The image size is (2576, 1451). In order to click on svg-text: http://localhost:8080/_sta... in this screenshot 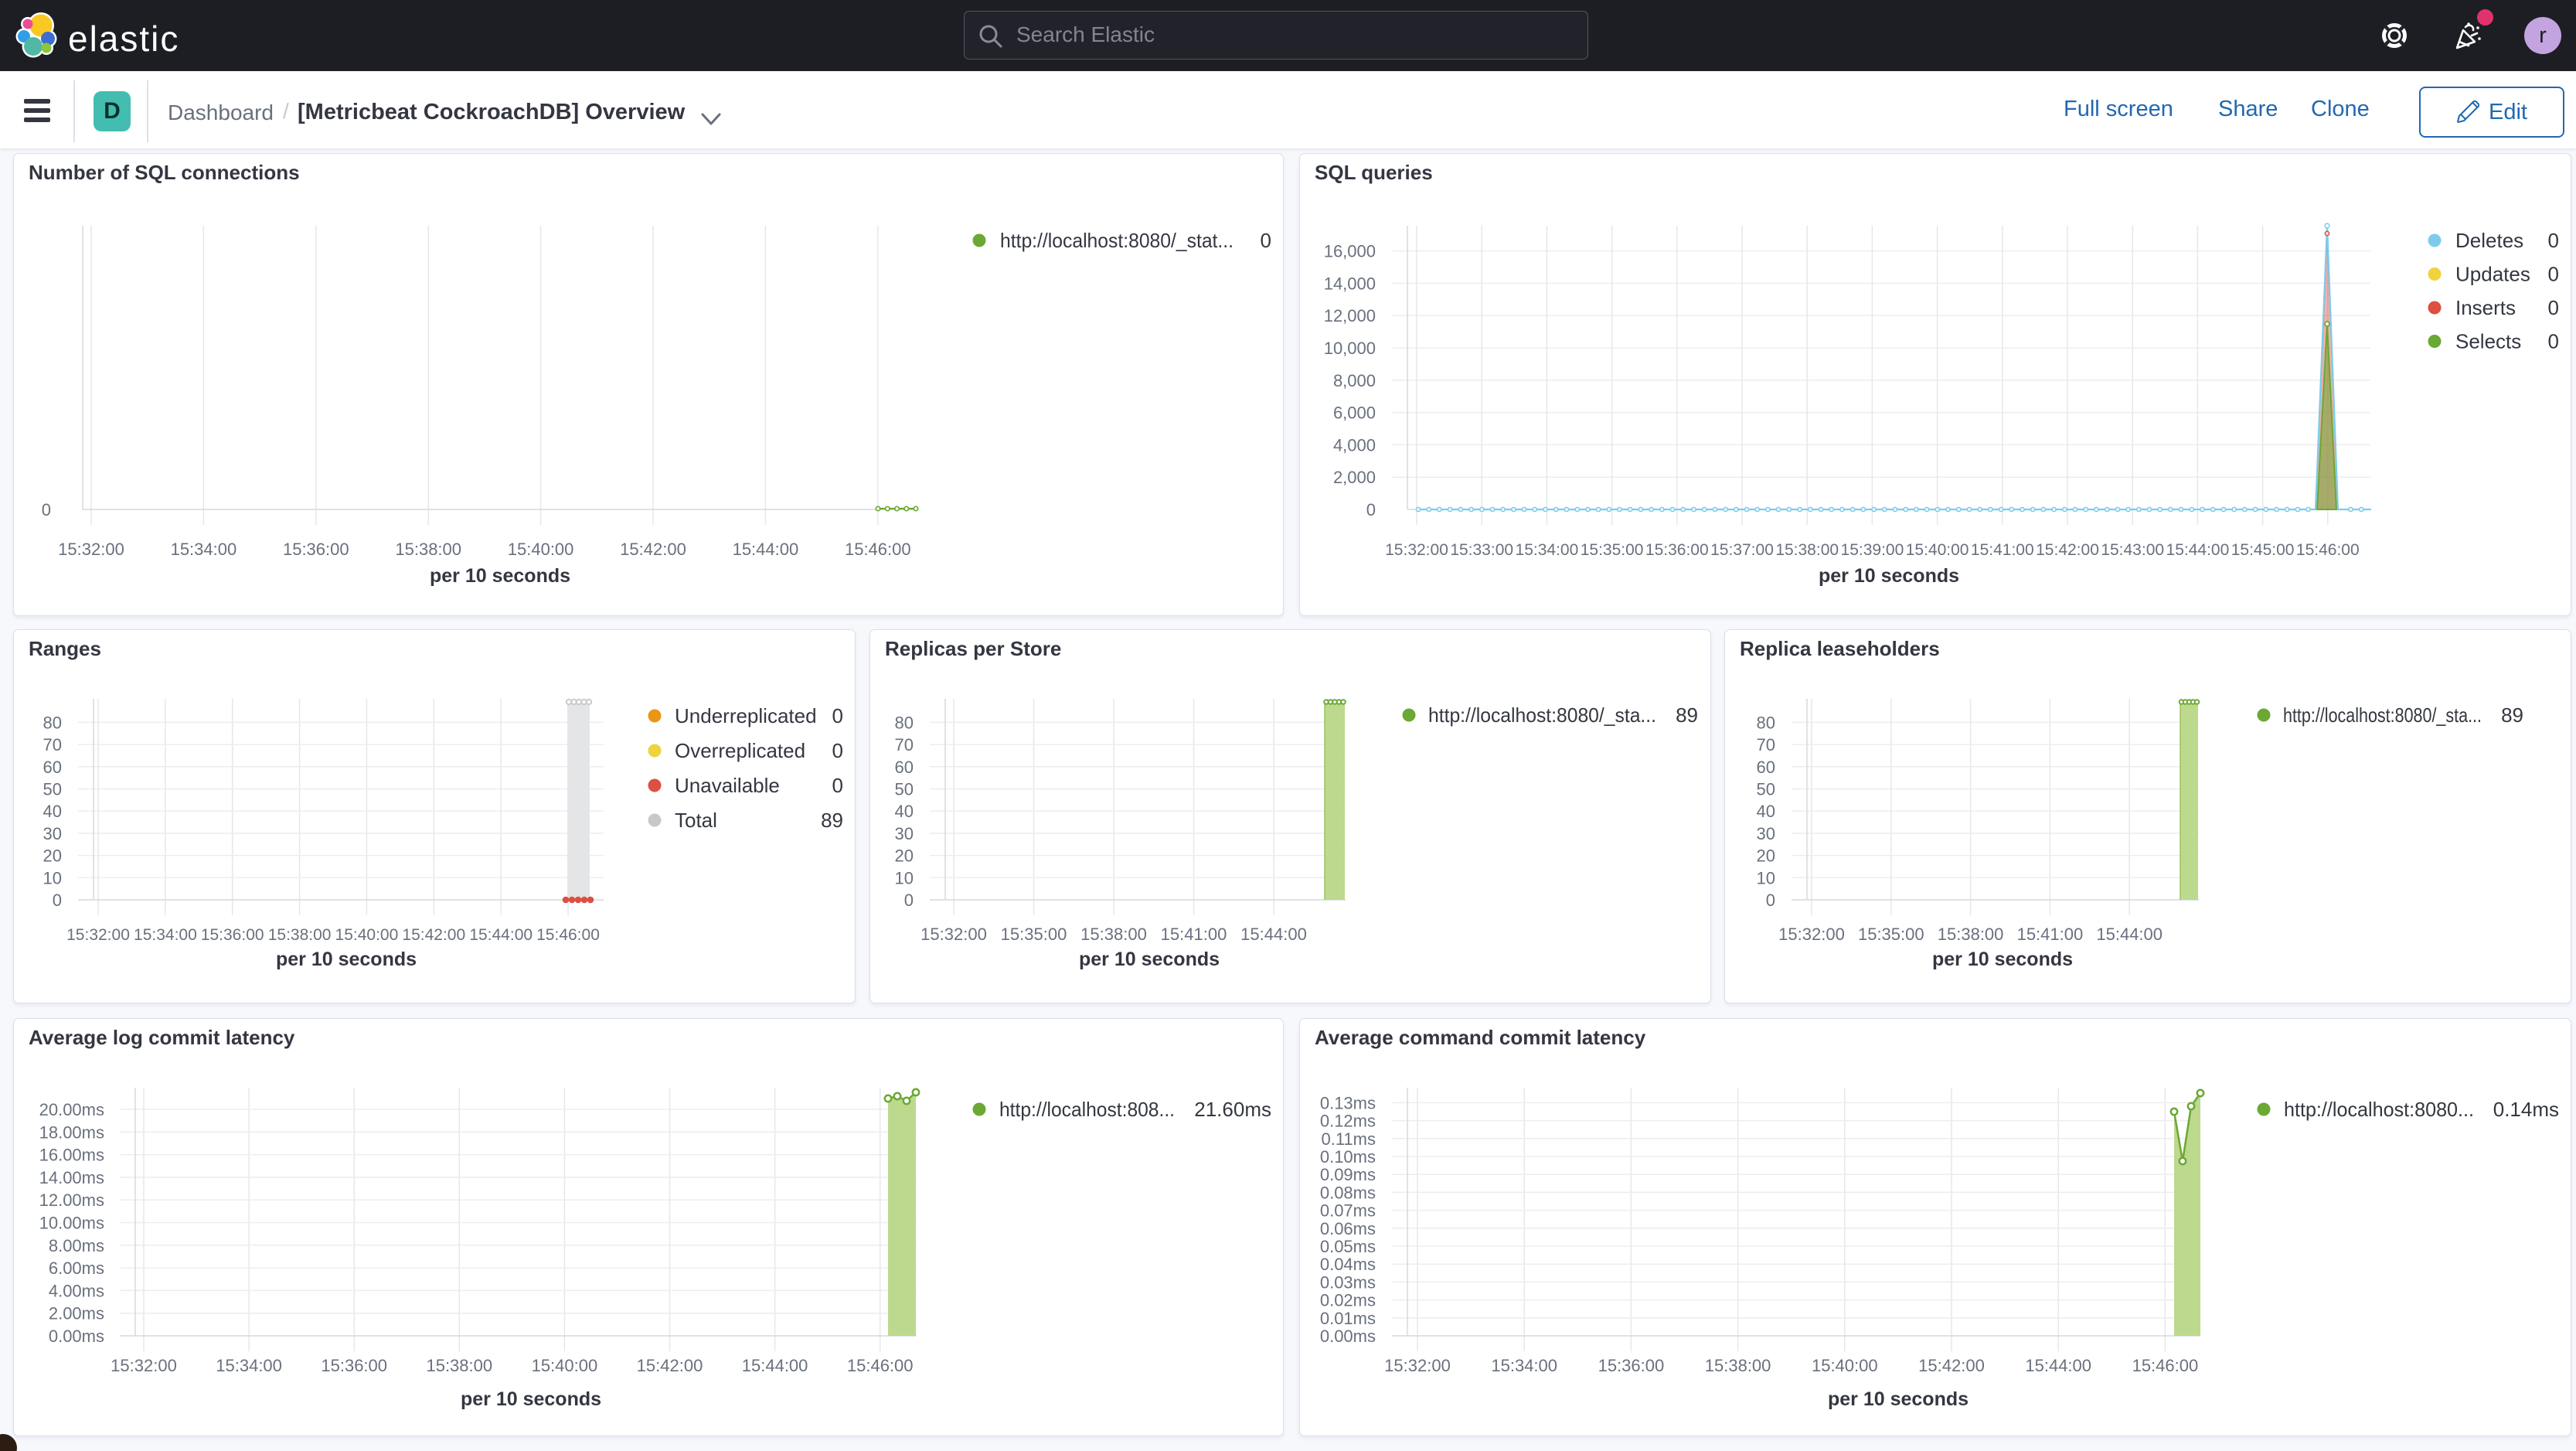, I will do `click(2382, 715)`.